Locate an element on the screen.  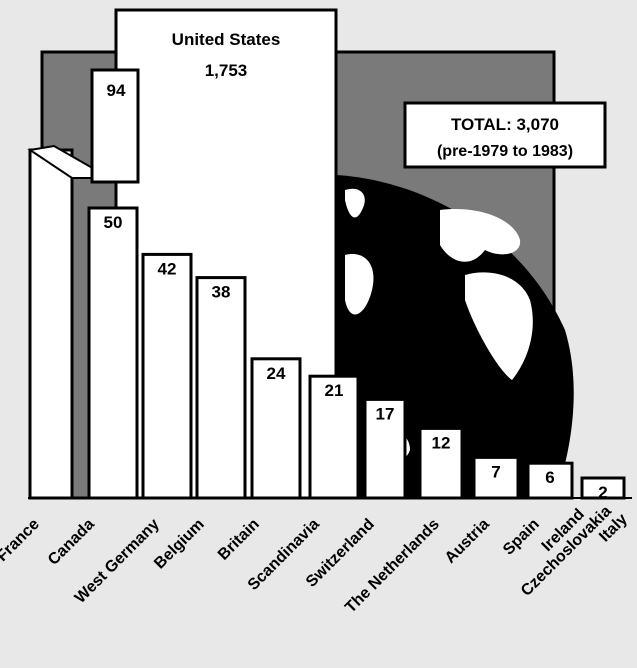
bar-value-5: 24 is located at coordinates (276, 373).